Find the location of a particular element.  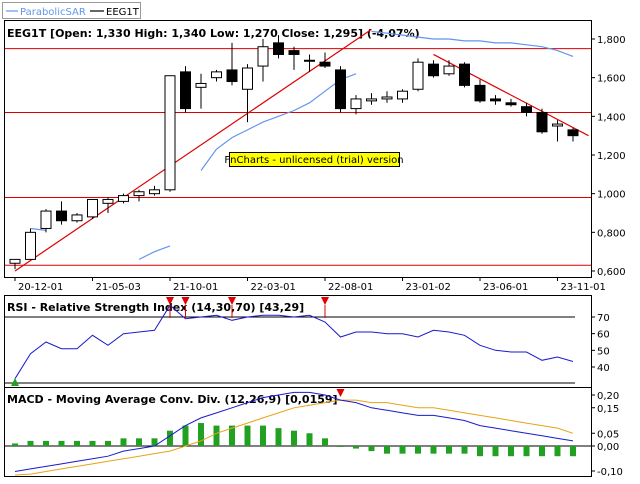

rsi-y-tick-label: 70 is located at coordinates (603, 318).